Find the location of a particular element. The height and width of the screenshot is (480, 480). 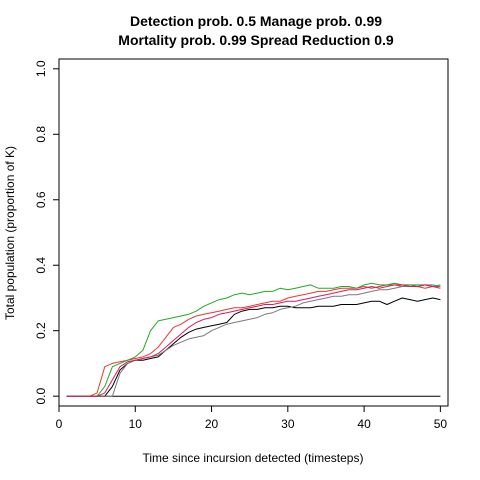

x-tick-label: 40 is located at coordinates (364, 424).